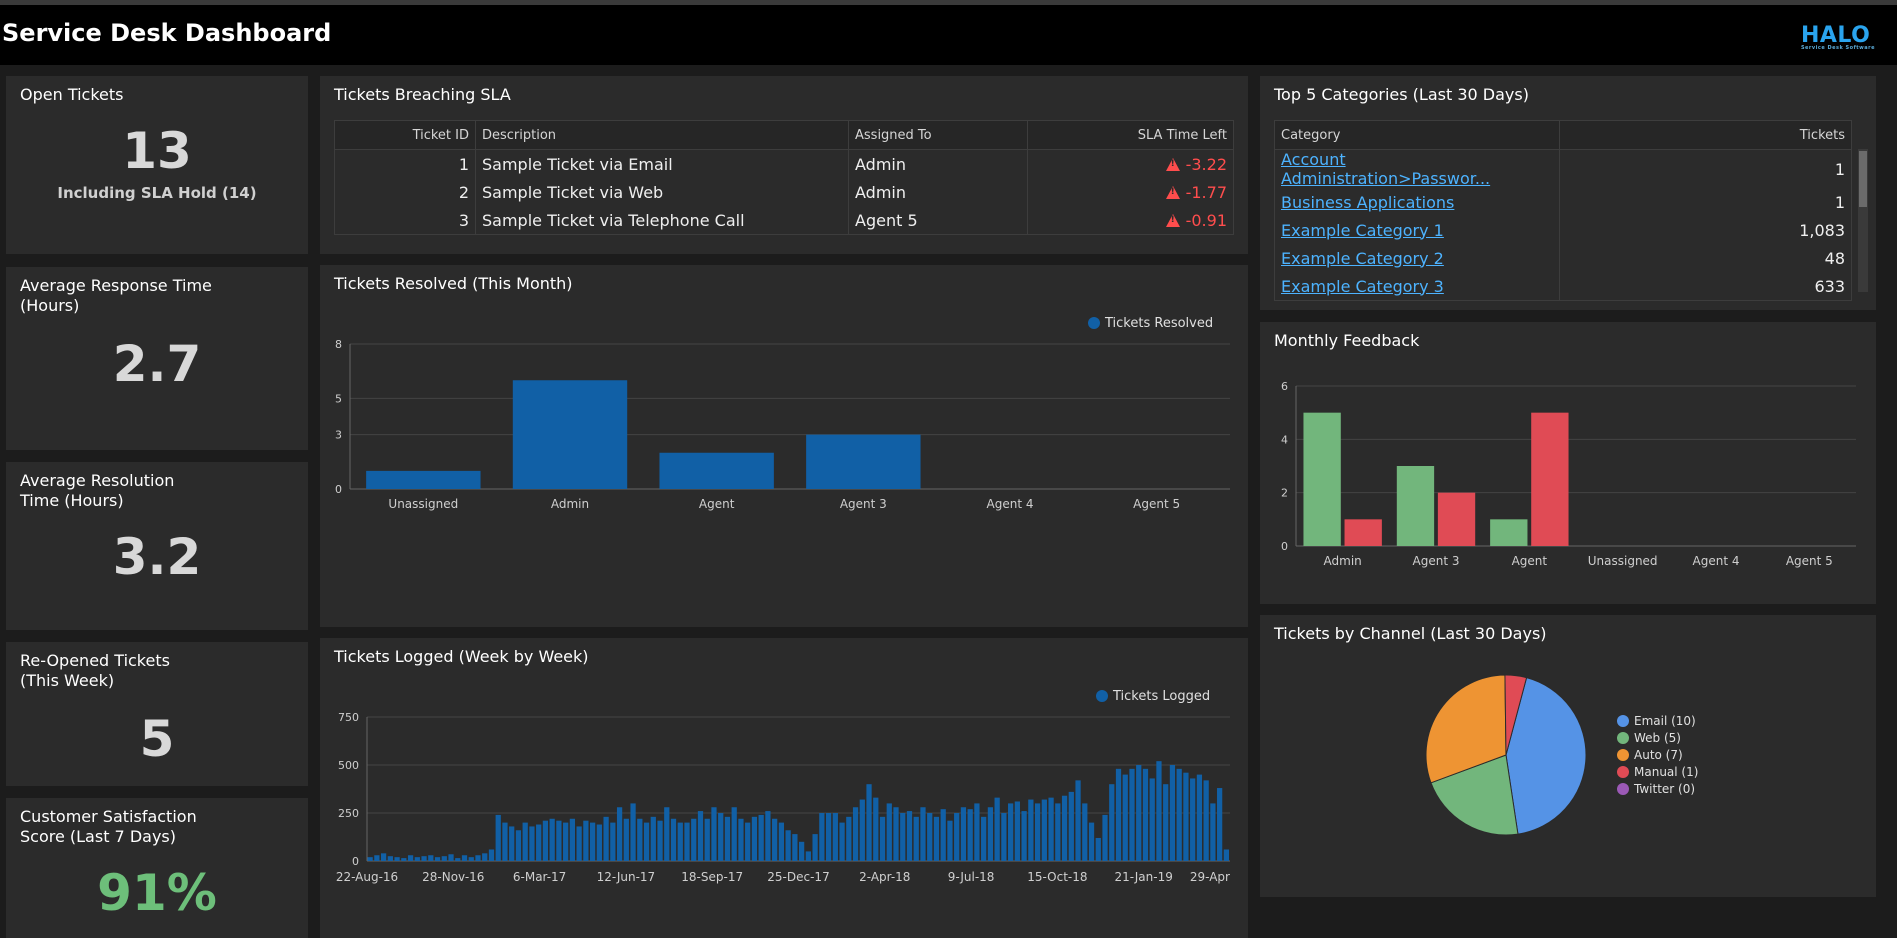 The height and width of the screenshot is (938, 1897). I want to click on reopened-panel: Re-Opened Tickets (This Week) 5, so click(157, 714).